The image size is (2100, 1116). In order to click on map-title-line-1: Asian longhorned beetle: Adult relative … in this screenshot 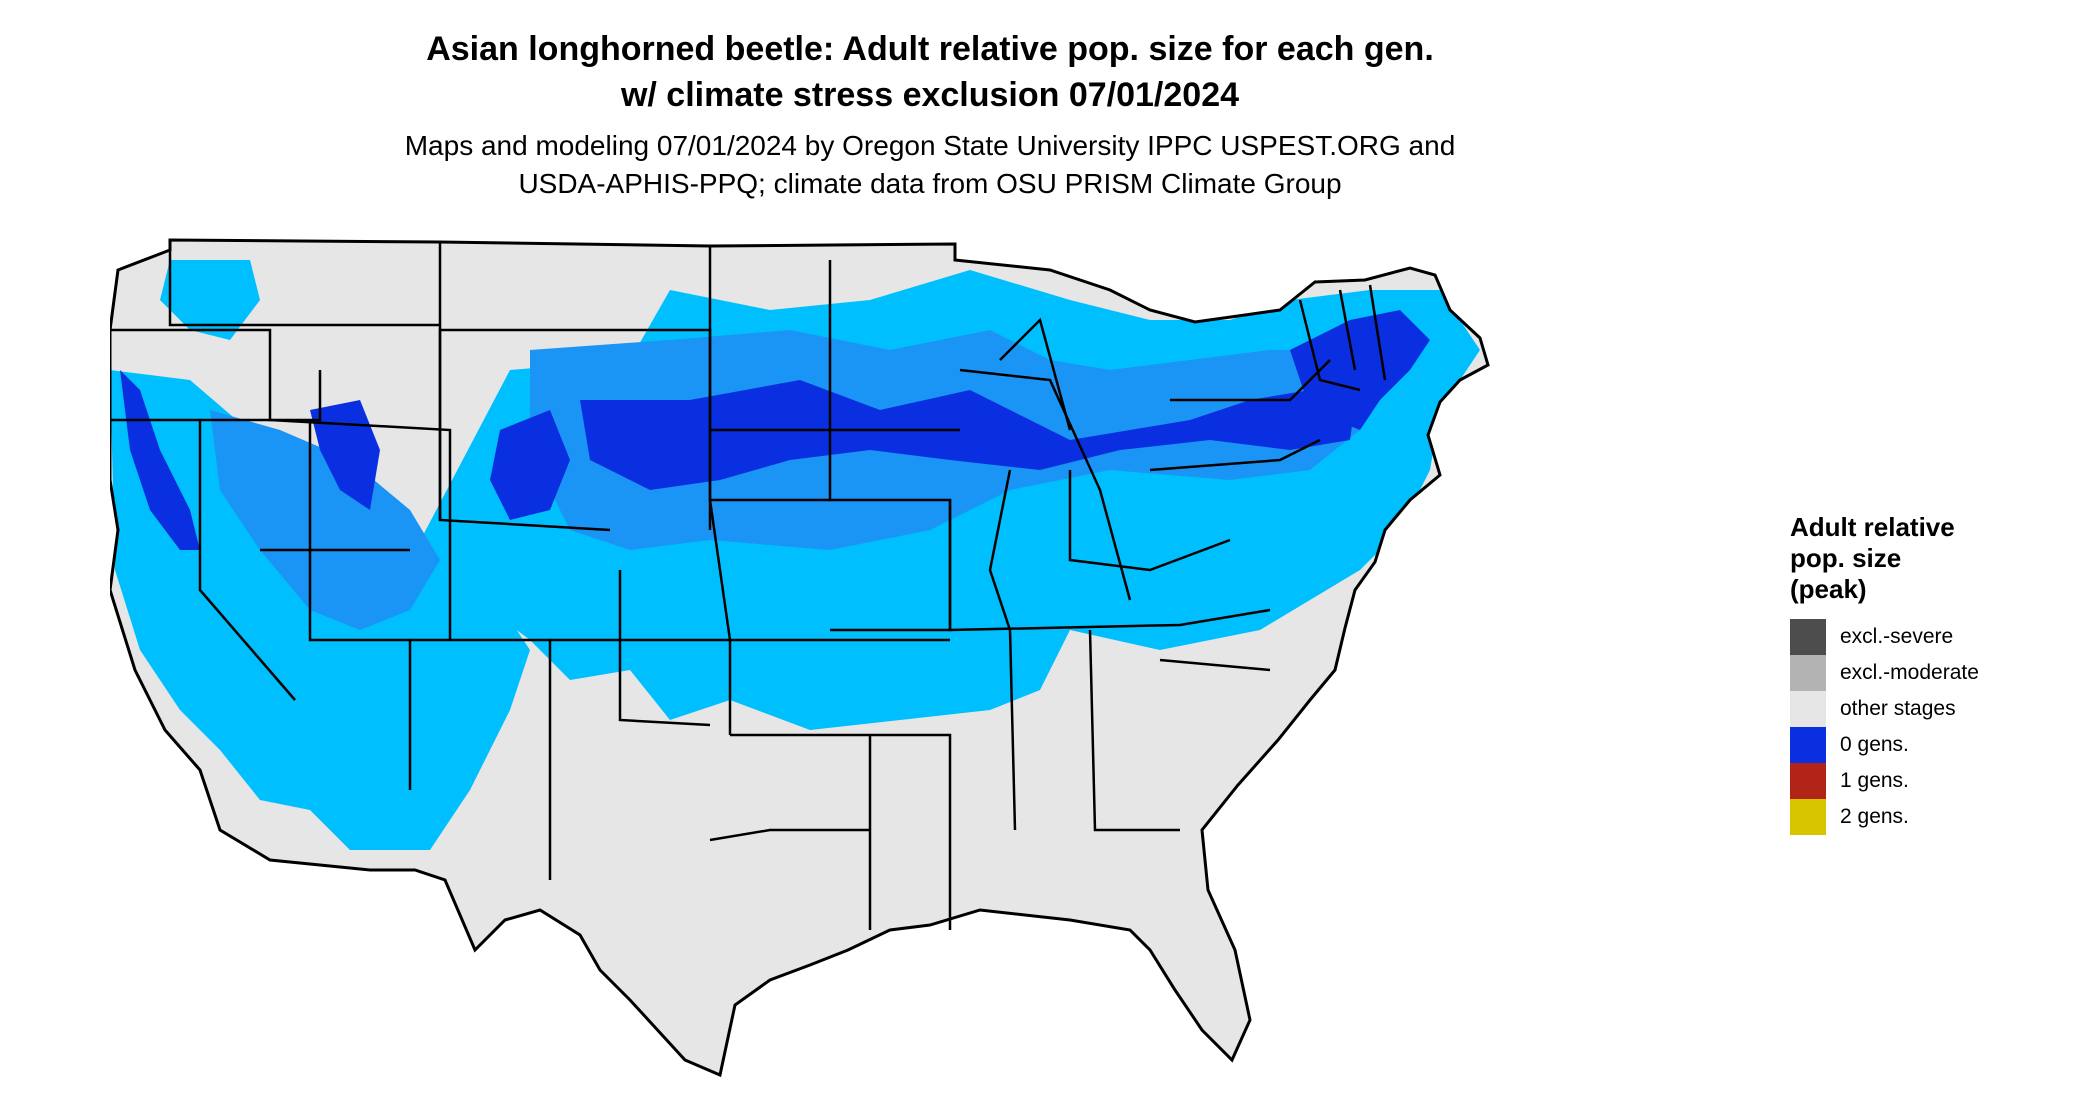, I will do `click(930, 49)`.